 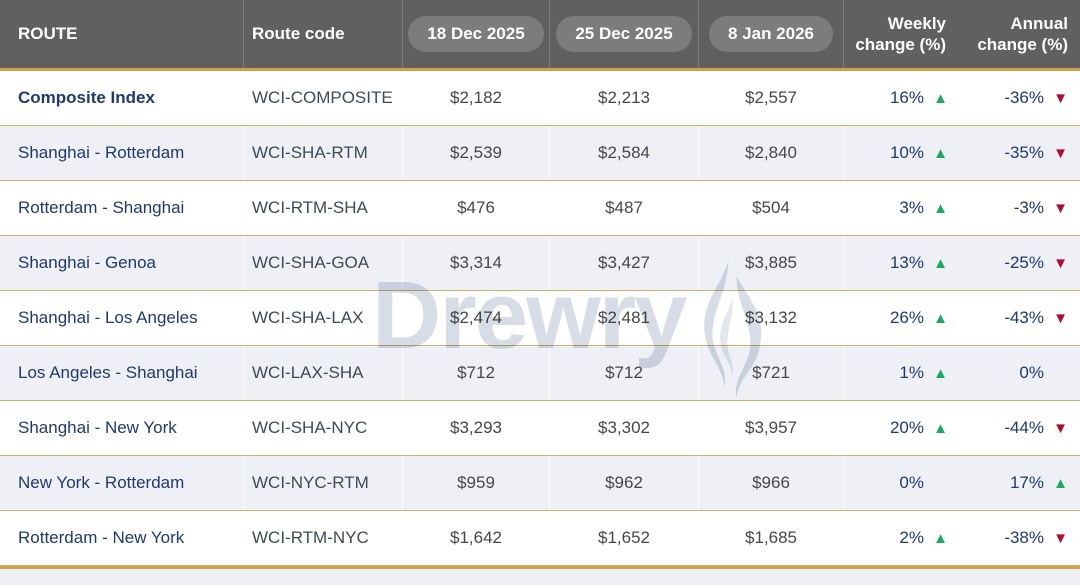 I want to click on route-name-cell: New York - Rotterdam, so click(x=101, y=482).